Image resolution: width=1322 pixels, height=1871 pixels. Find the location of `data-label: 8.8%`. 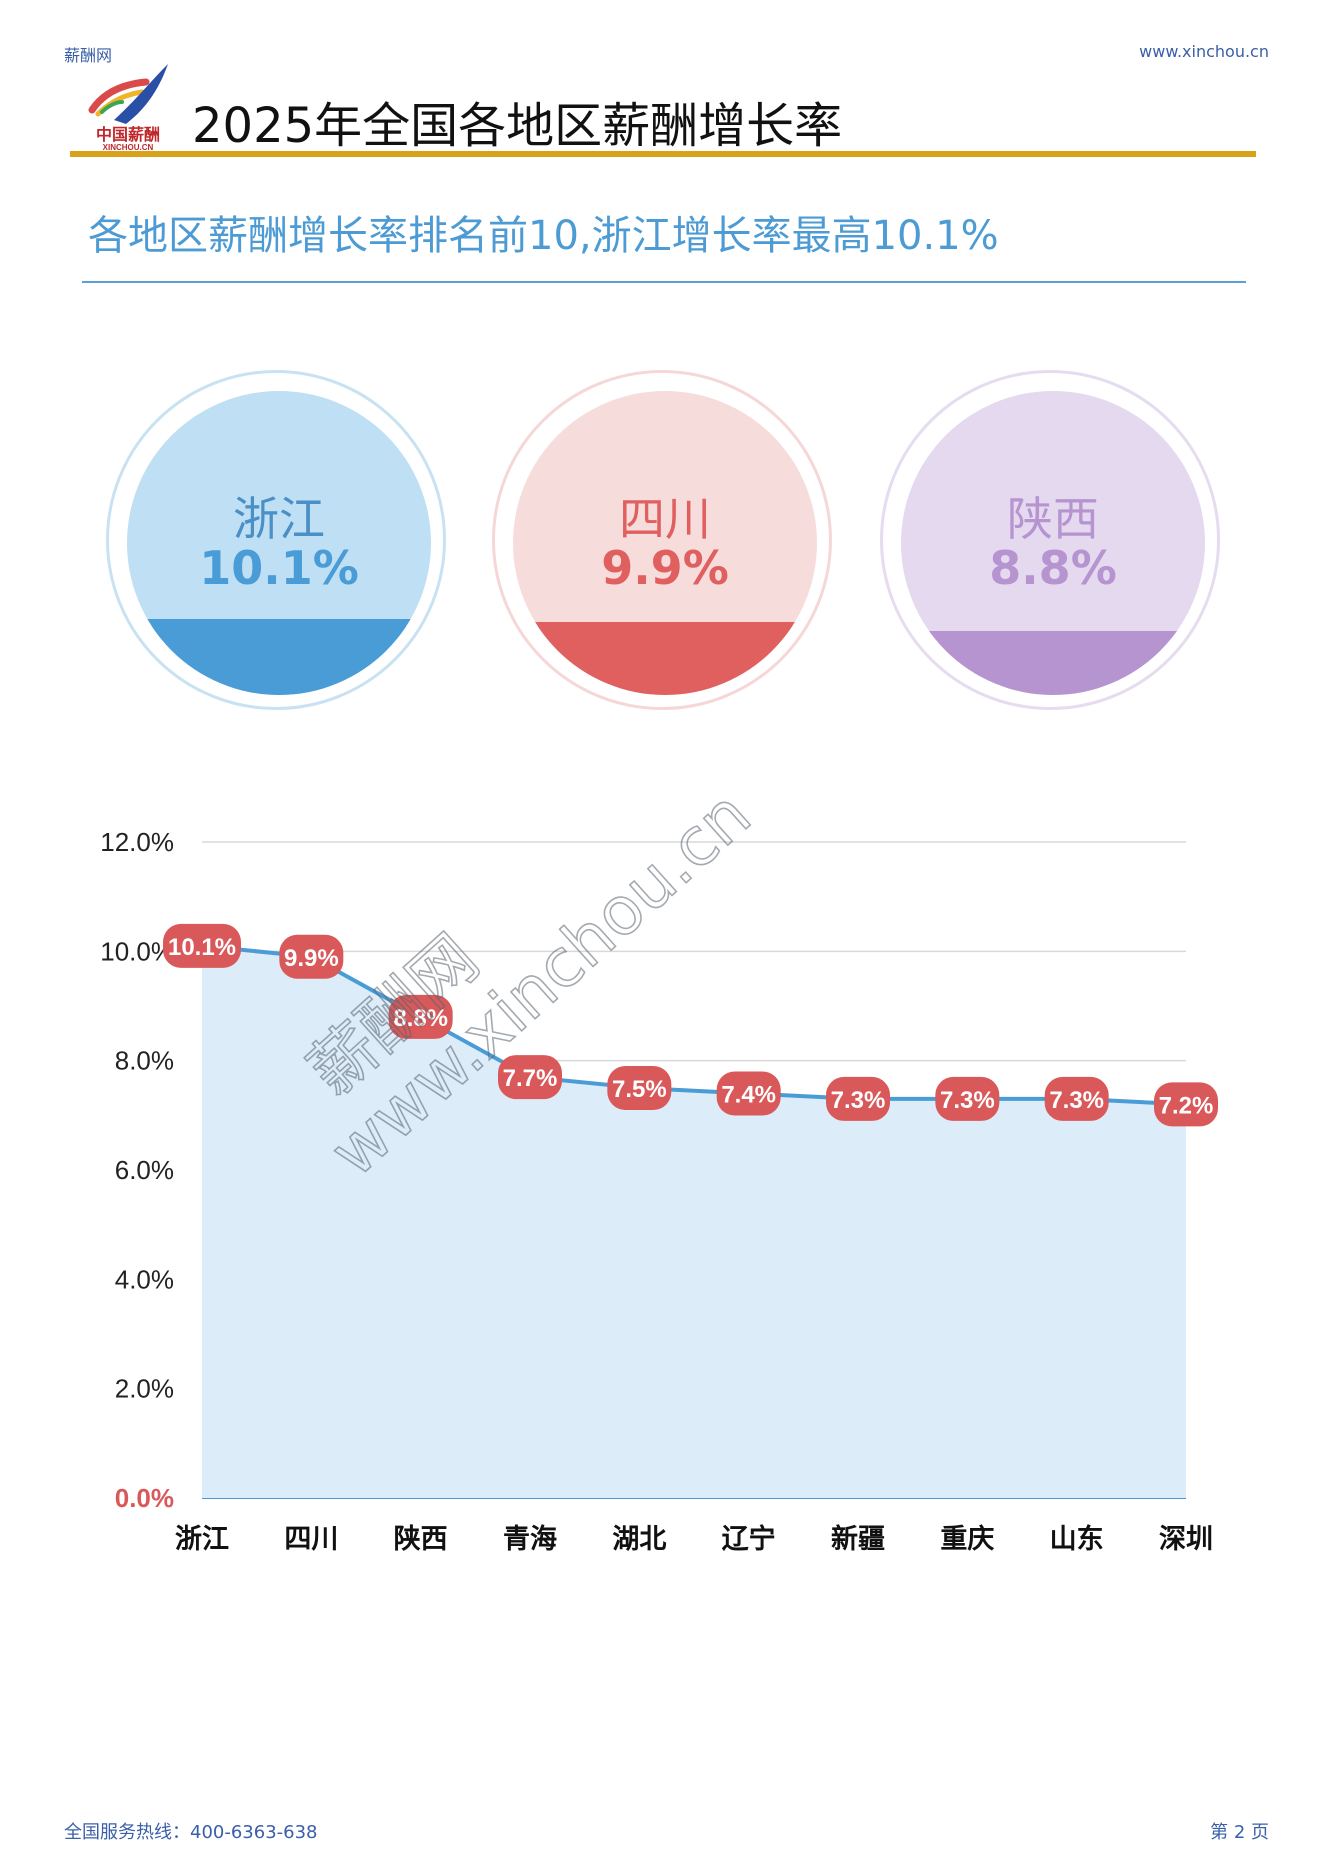

data-label: 8.8% is located at coordinates (420, 1018).